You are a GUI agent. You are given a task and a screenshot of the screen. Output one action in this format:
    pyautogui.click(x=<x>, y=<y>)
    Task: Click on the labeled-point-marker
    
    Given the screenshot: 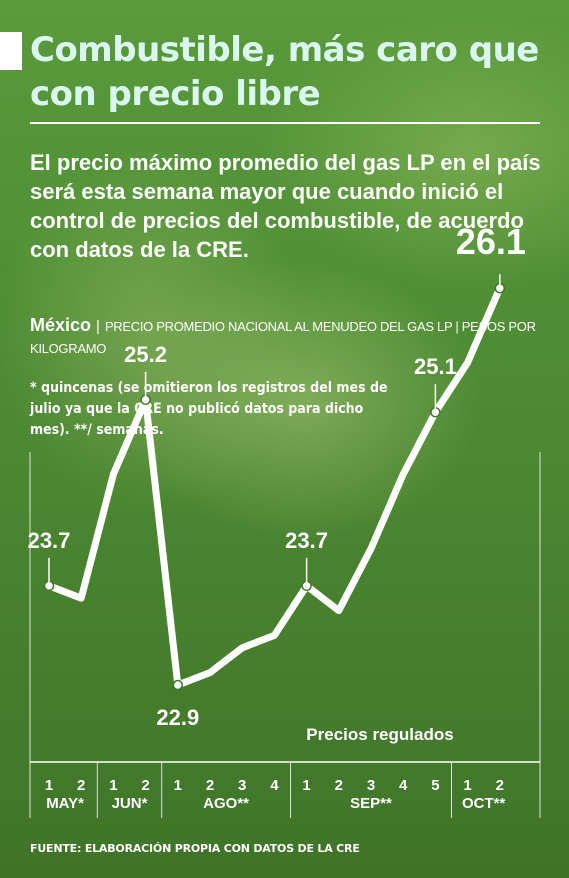 What is the action you would take?
    pyautogui.click(x=178, y=685)
    